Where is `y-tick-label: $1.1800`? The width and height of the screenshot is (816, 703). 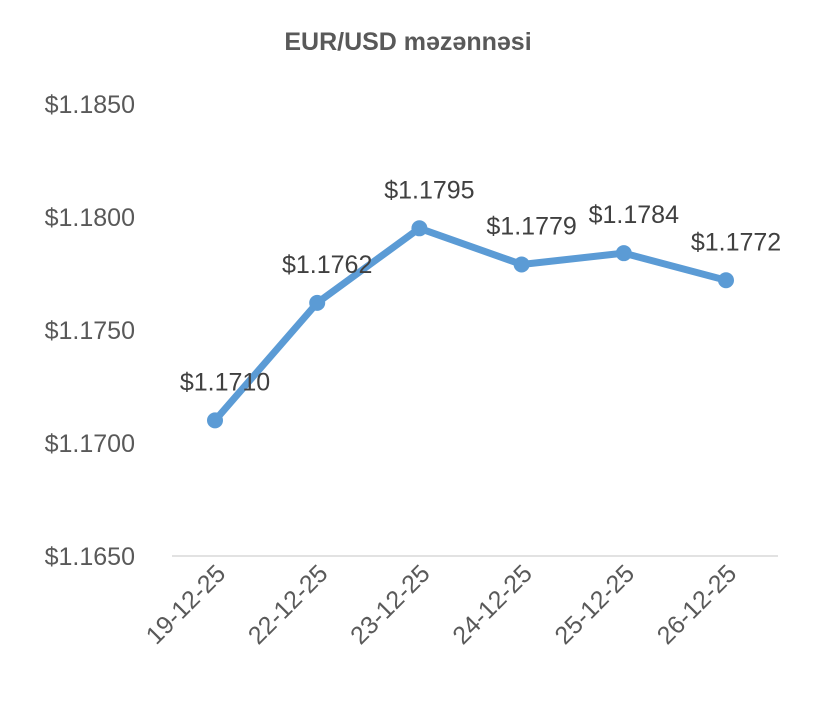
y-tick-label: $1.1800 is located at coordinates (90, 218).